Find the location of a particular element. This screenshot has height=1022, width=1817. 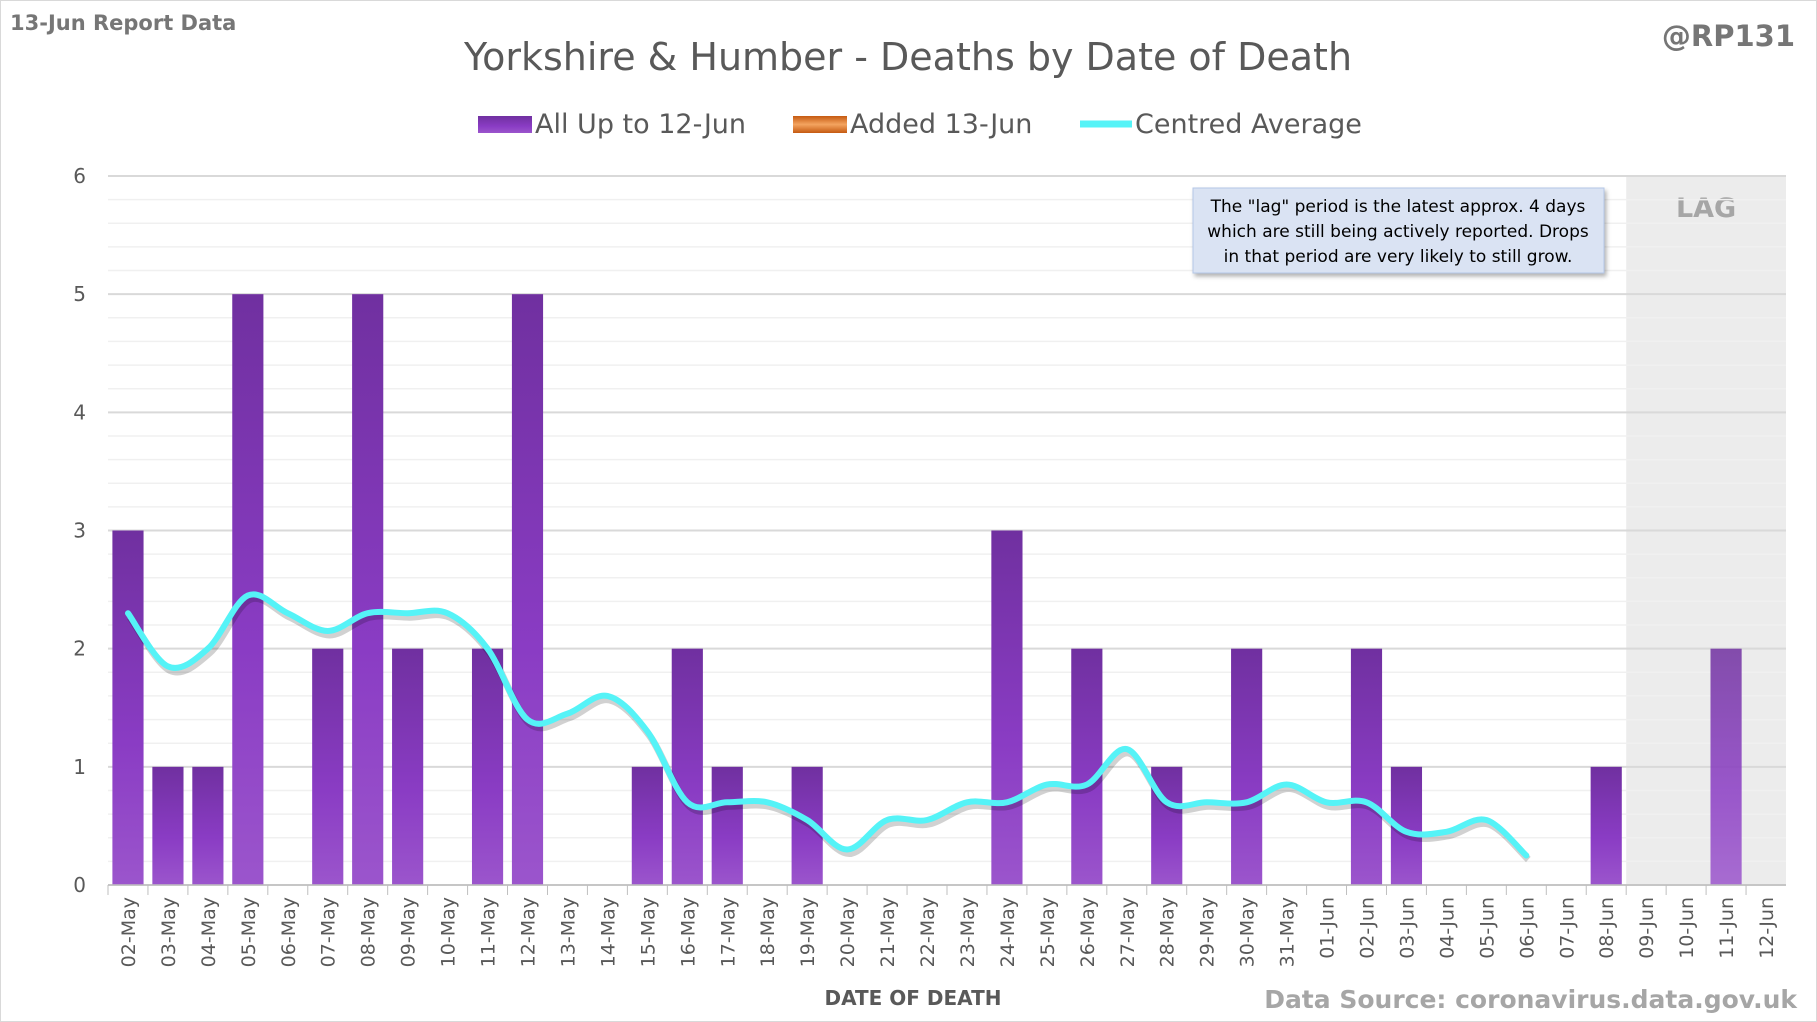

y-tick-label: 6 is located at coordinates (79, 176).